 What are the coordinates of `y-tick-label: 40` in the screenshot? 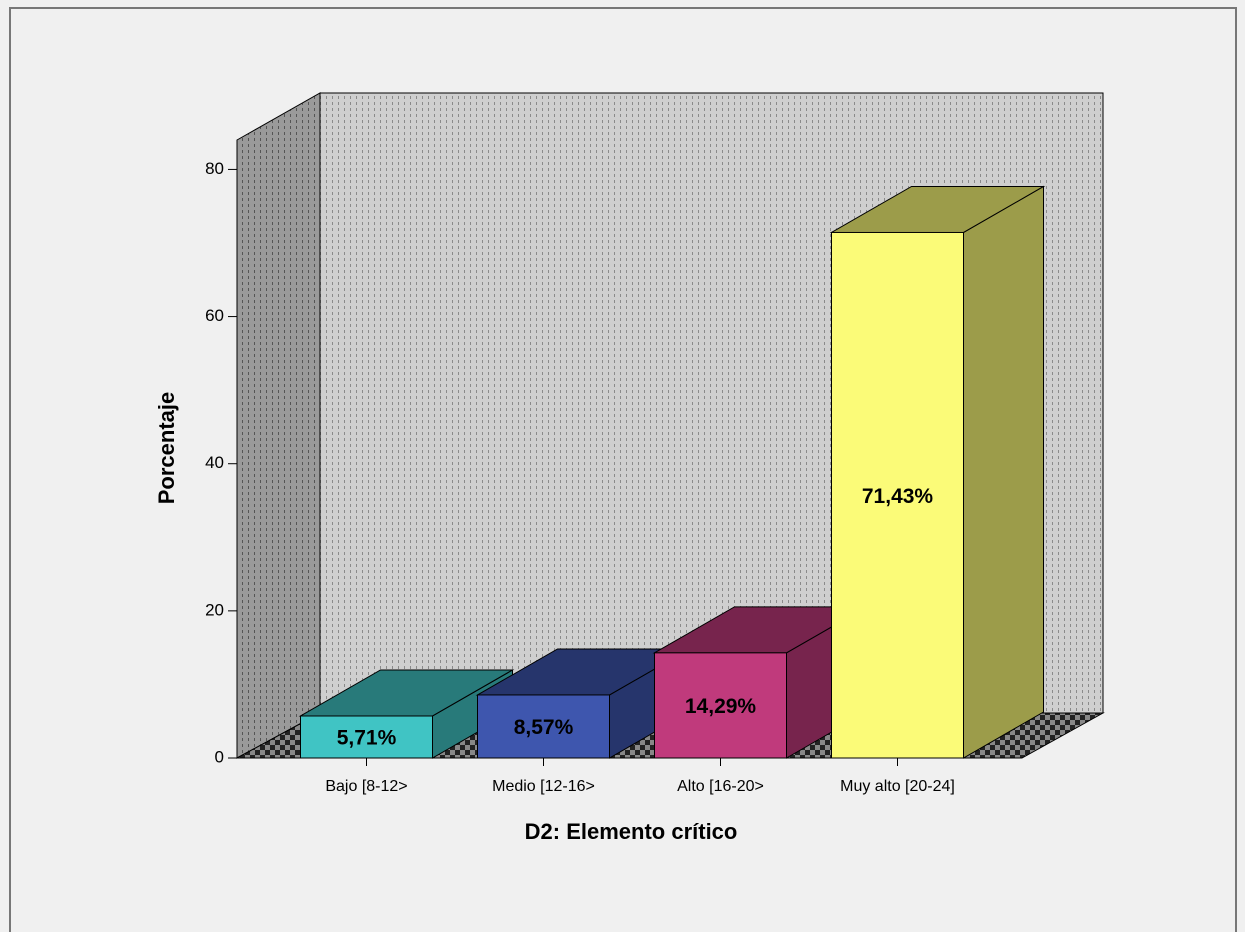 It's located at (214, 462).